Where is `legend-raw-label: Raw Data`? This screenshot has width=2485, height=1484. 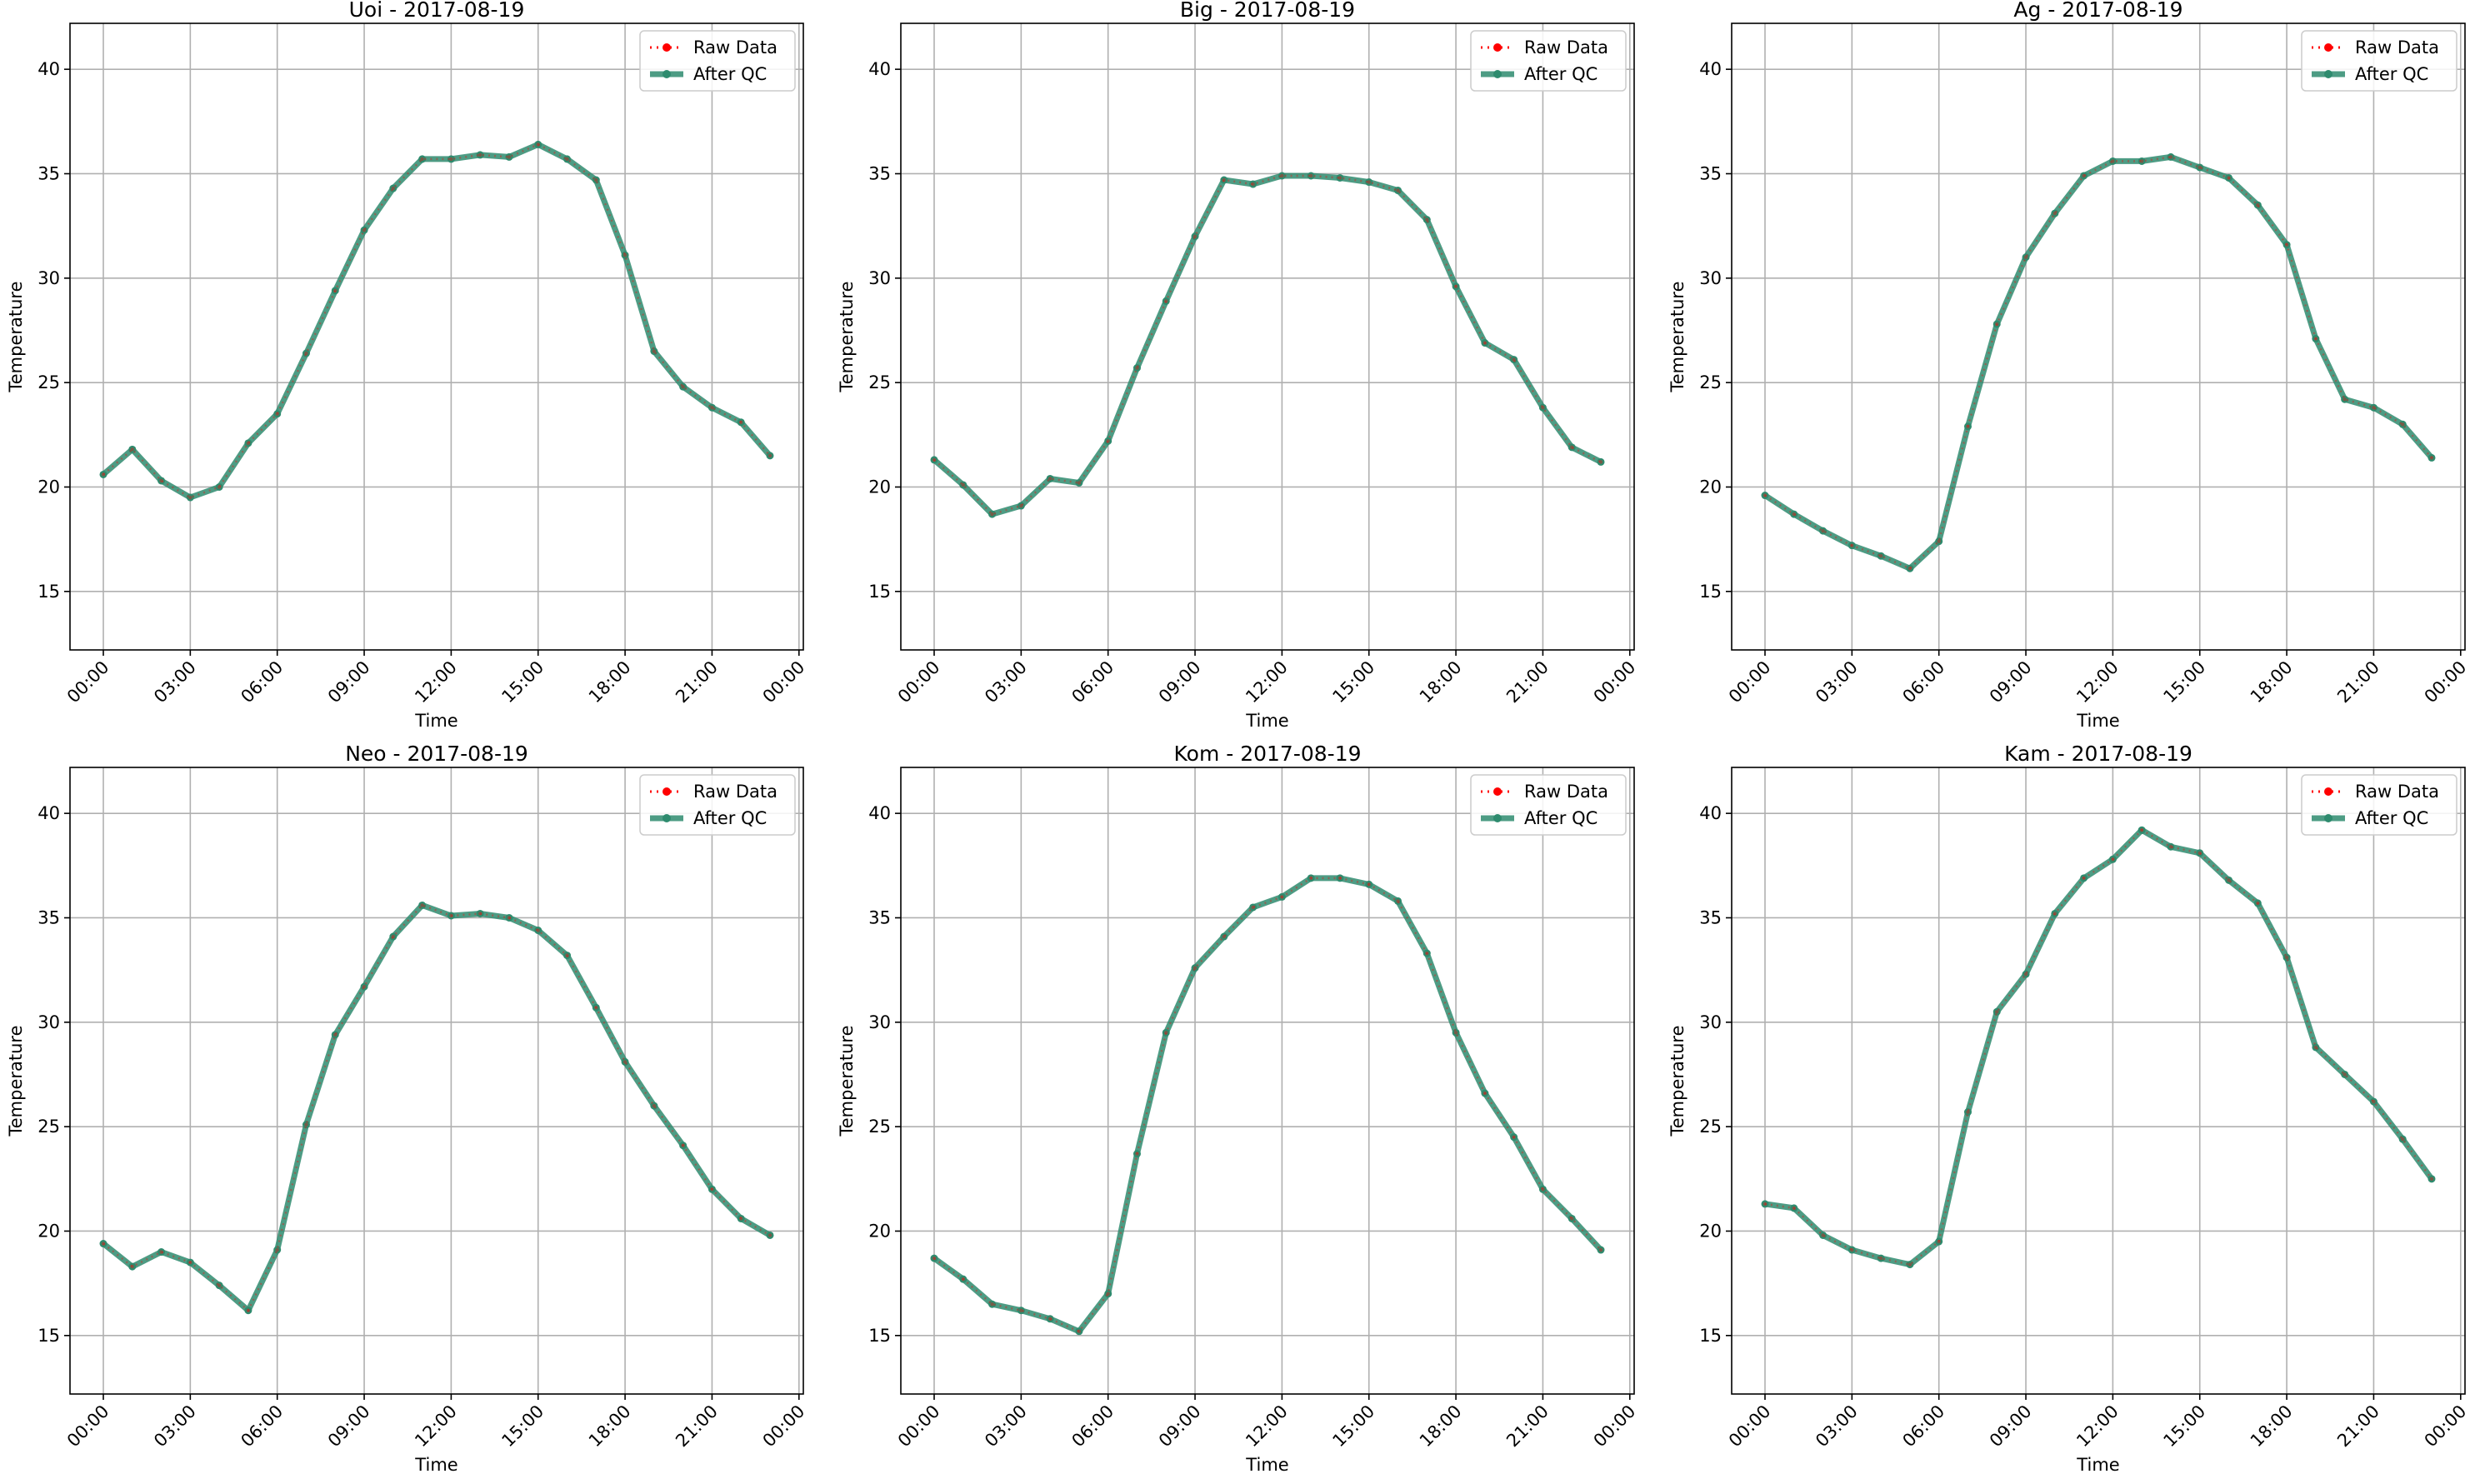
legend-raw-label: Raw Data is located at coordinates (735, 792).